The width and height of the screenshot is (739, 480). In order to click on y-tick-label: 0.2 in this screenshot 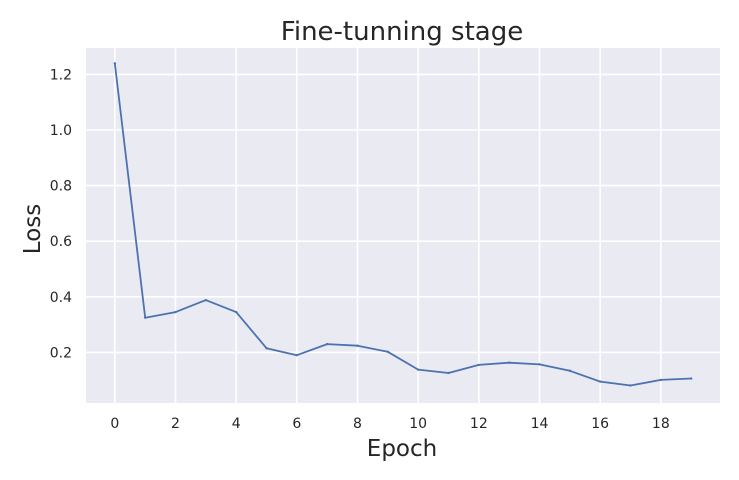, I will do `click(61, 353)`.